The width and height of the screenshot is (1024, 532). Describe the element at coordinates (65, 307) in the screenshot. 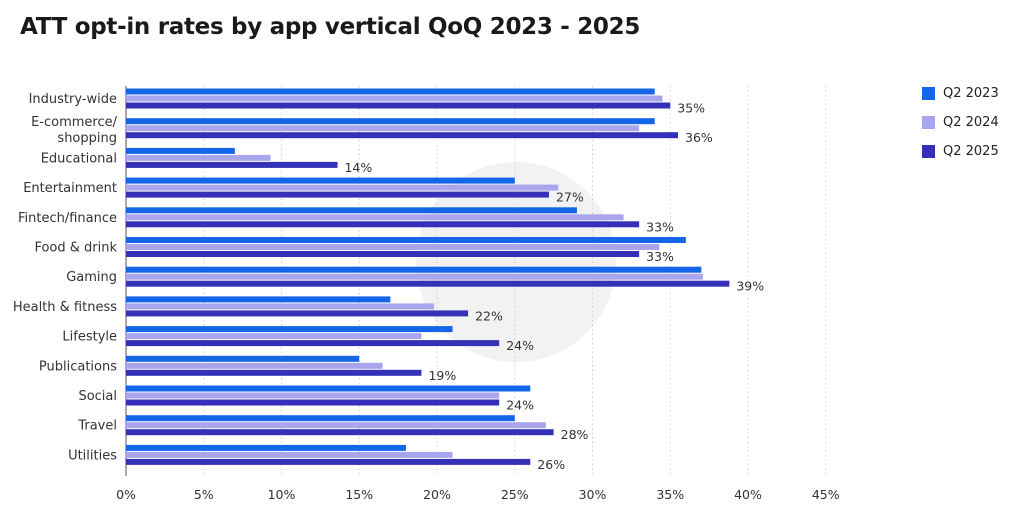

I see `category-label: Health & fitness` at that location.